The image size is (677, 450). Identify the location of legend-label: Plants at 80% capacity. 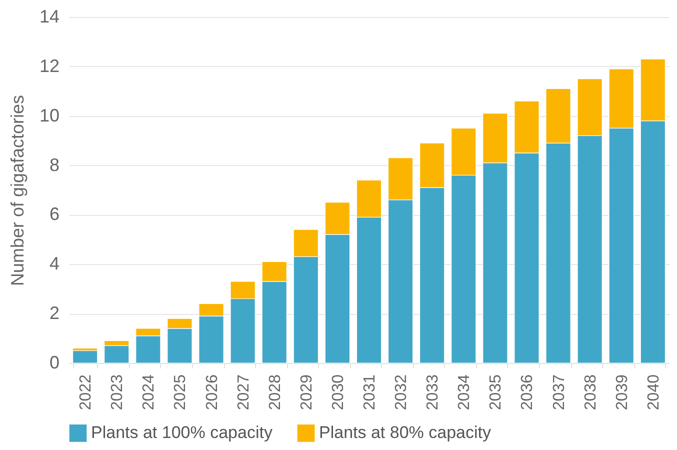
(405, 432).